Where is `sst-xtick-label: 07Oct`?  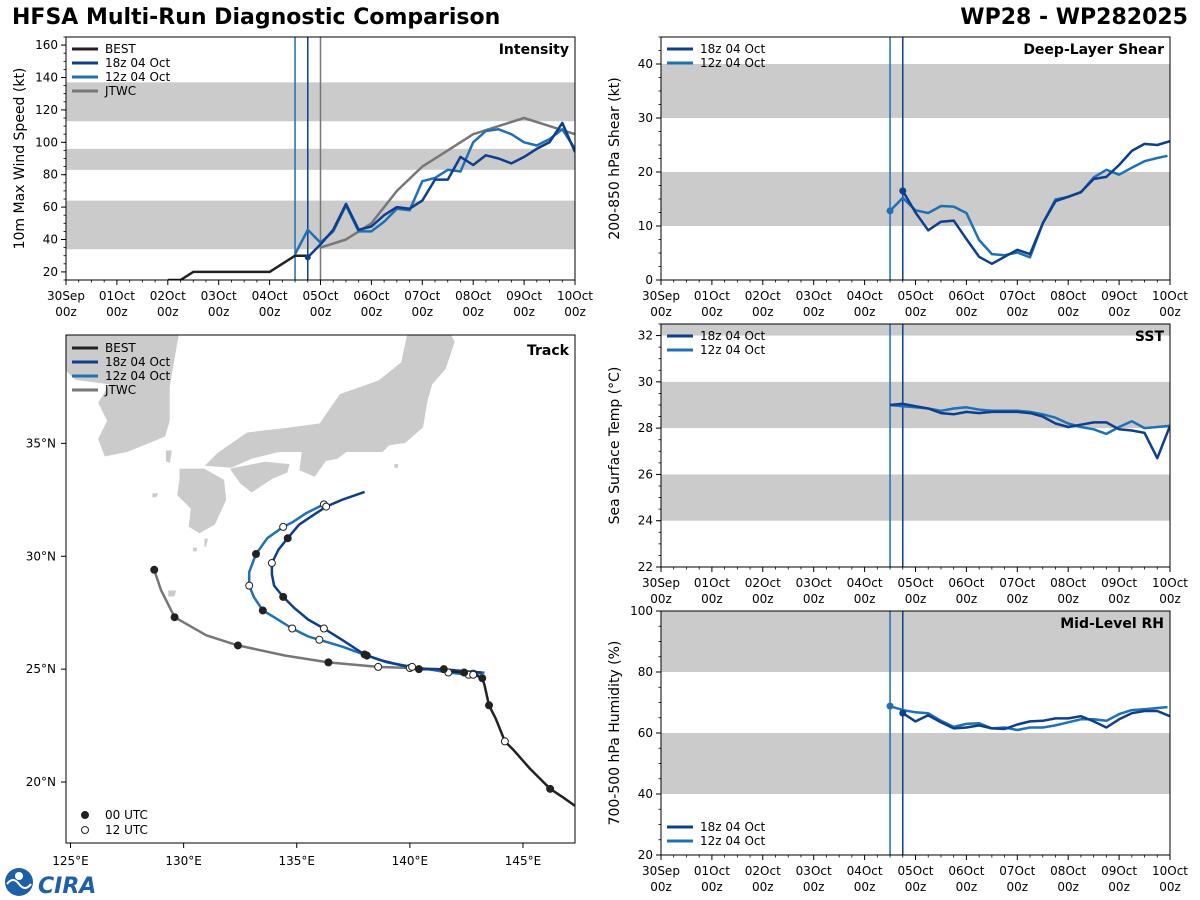
sst-xtick-label: 07Oct is located at coordinates (1017, 583).